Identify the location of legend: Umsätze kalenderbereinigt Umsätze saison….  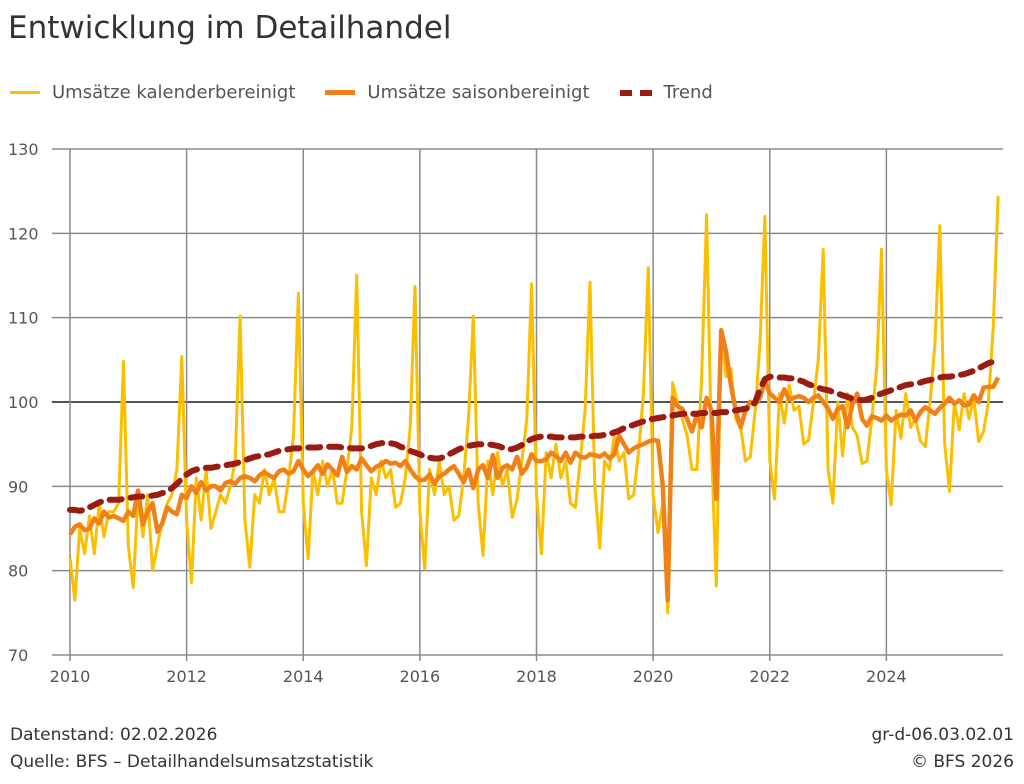
(376, 92).